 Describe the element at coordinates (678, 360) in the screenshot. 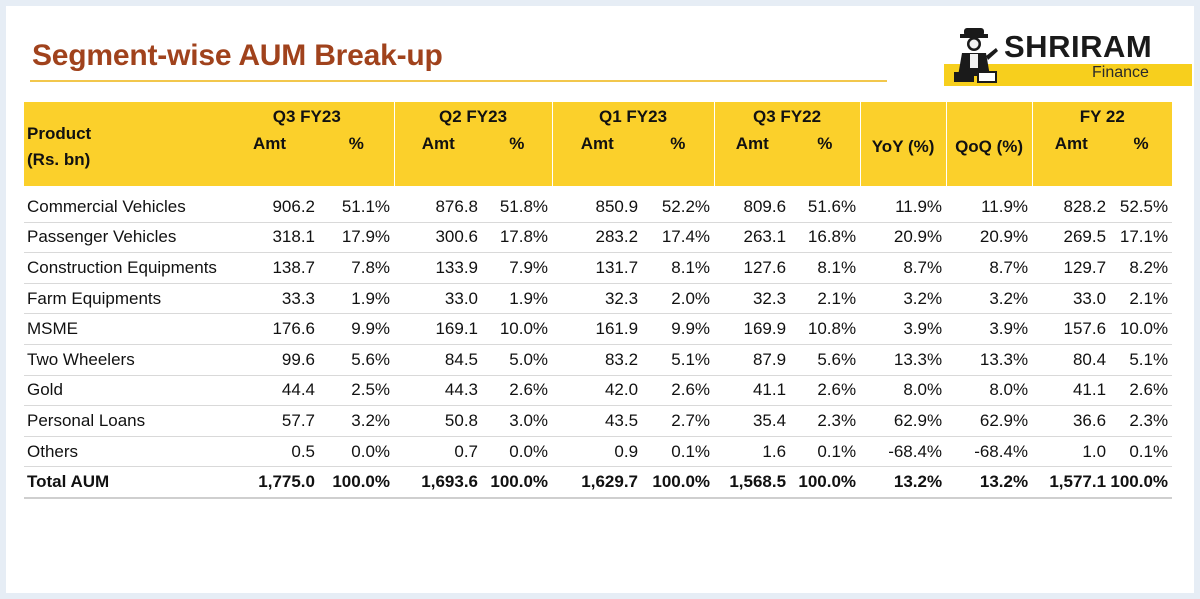

I see `value-cell: 5.1%` at that location.